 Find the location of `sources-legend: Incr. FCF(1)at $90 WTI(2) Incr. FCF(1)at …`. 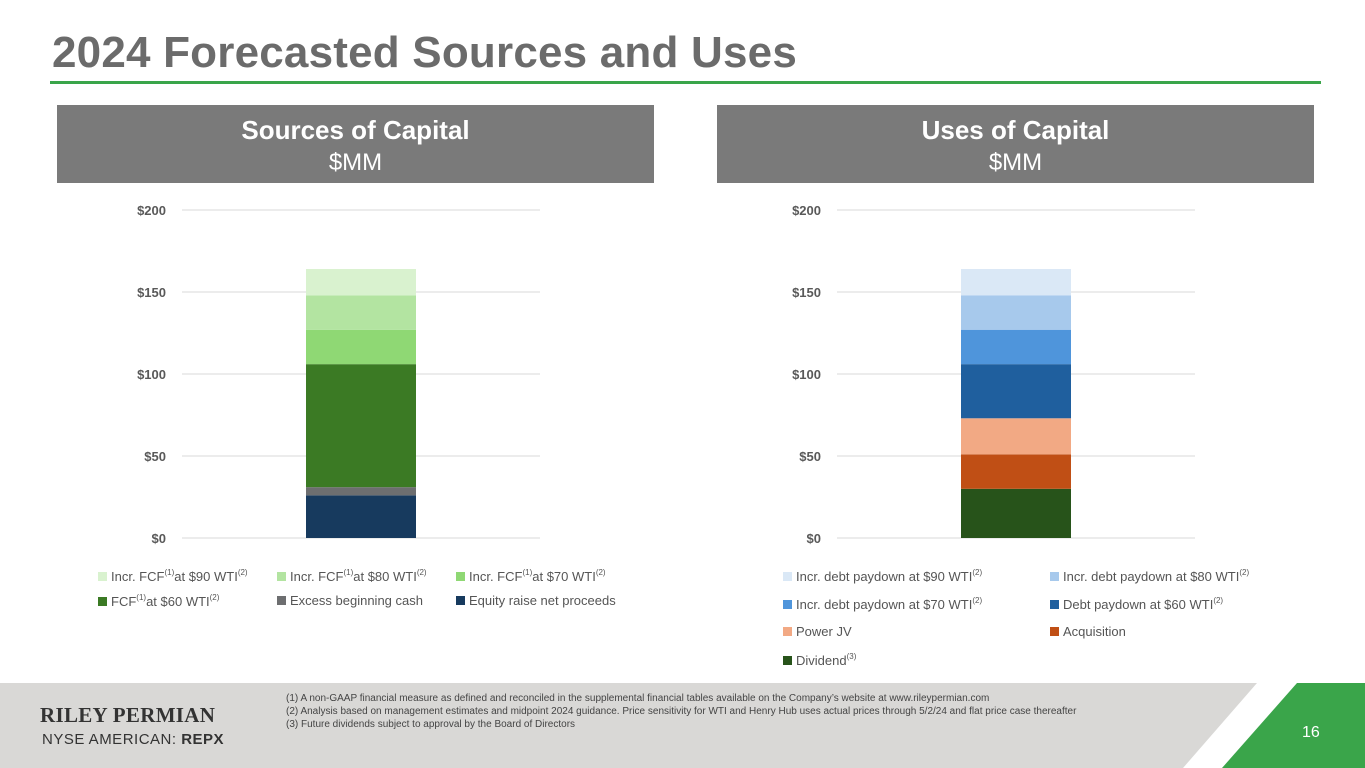

sources-legend: Incr. FCF(1)at $90 WTI(2) Incr. FCF(1)at … is located at coordinates (378, 593).